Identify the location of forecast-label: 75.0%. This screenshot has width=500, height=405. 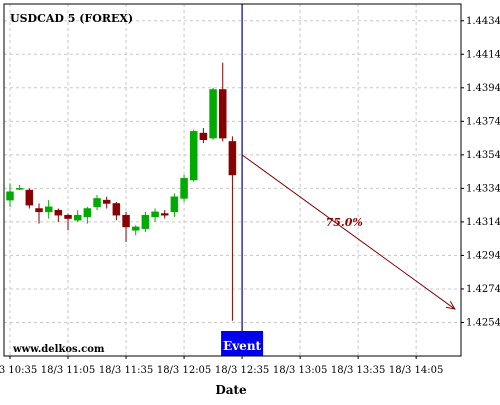
(344, 222).